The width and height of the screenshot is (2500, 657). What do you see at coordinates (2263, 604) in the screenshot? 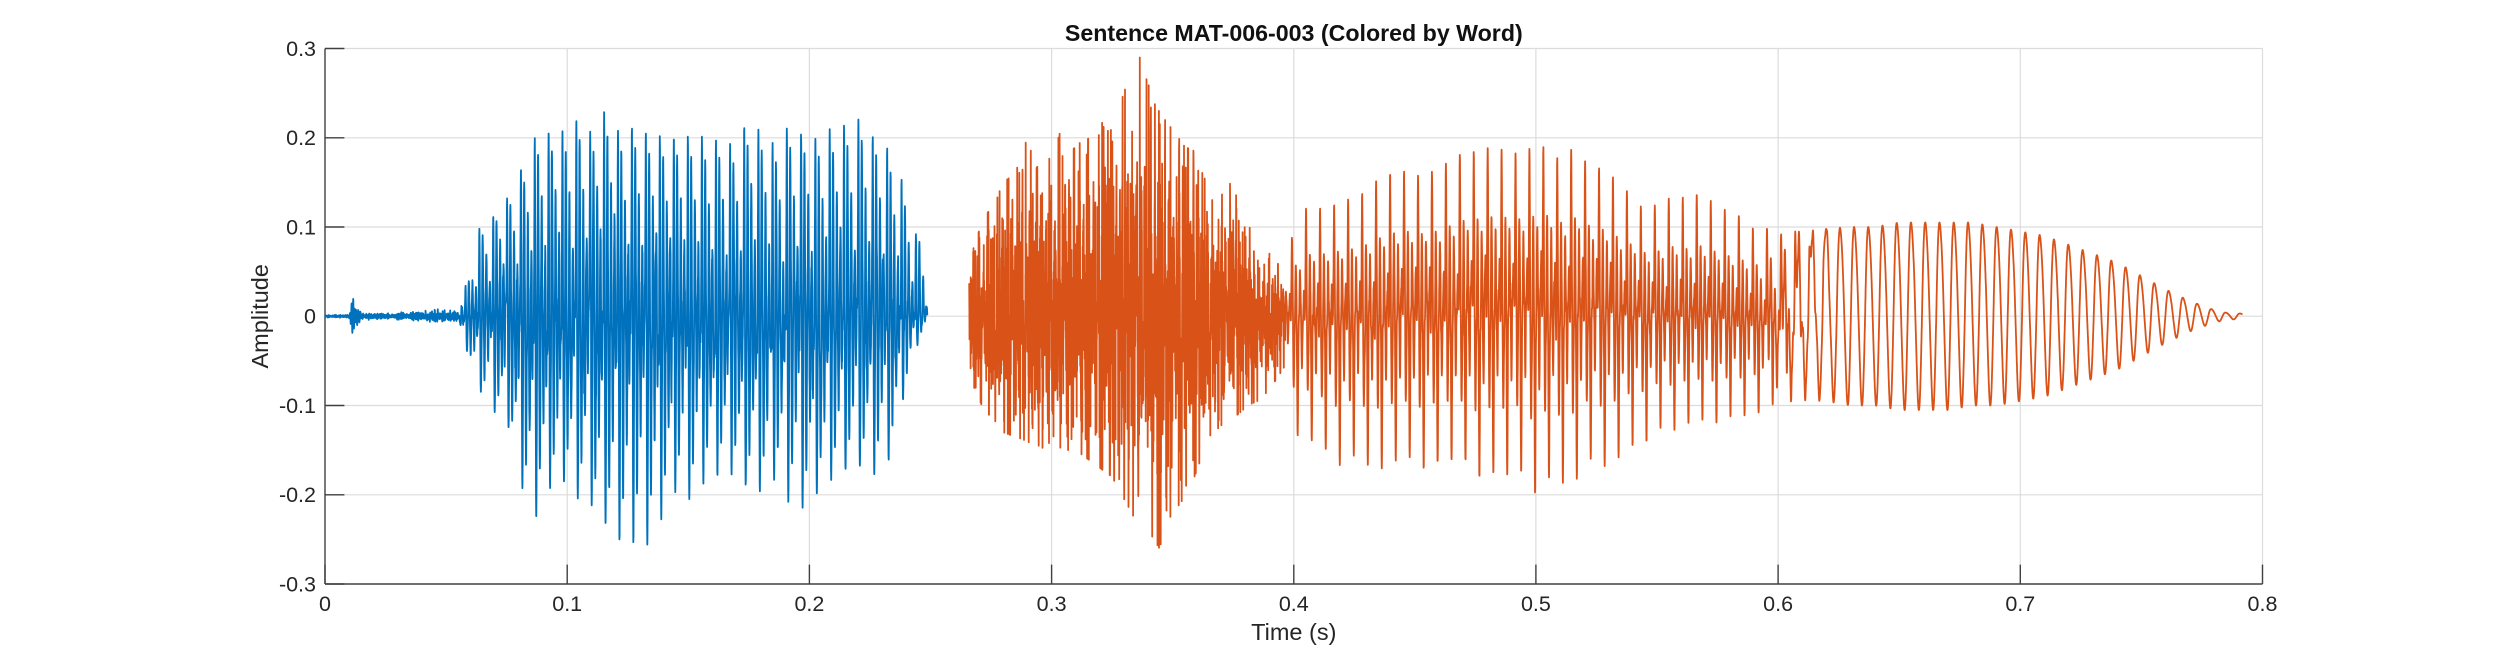
I see `svg-text: 0.8` at bounding box center [2263, 604].